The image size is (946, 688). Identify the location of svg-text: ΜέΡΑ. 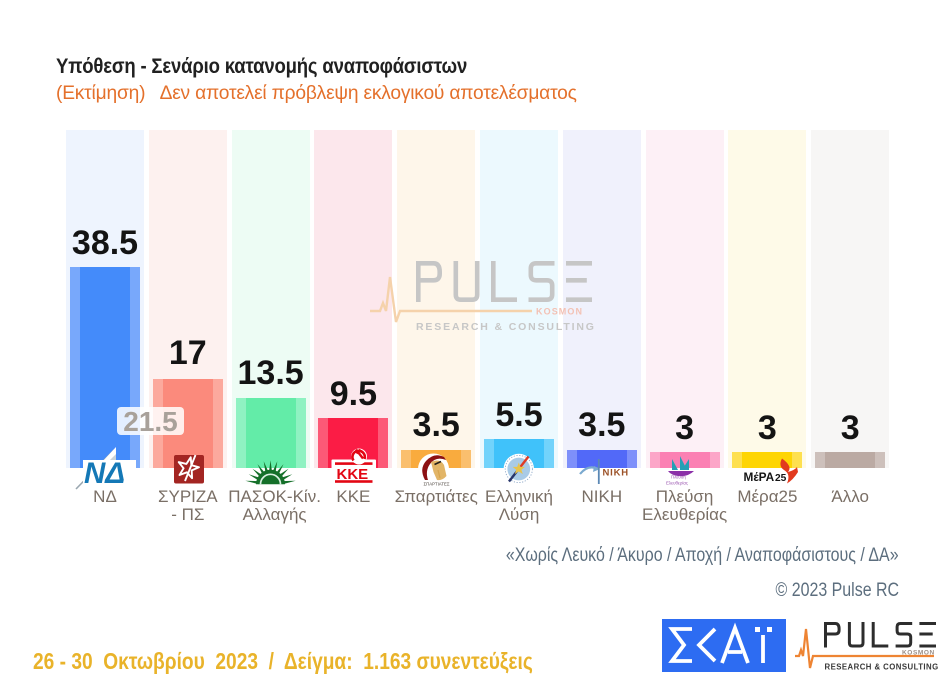
(759, 477).